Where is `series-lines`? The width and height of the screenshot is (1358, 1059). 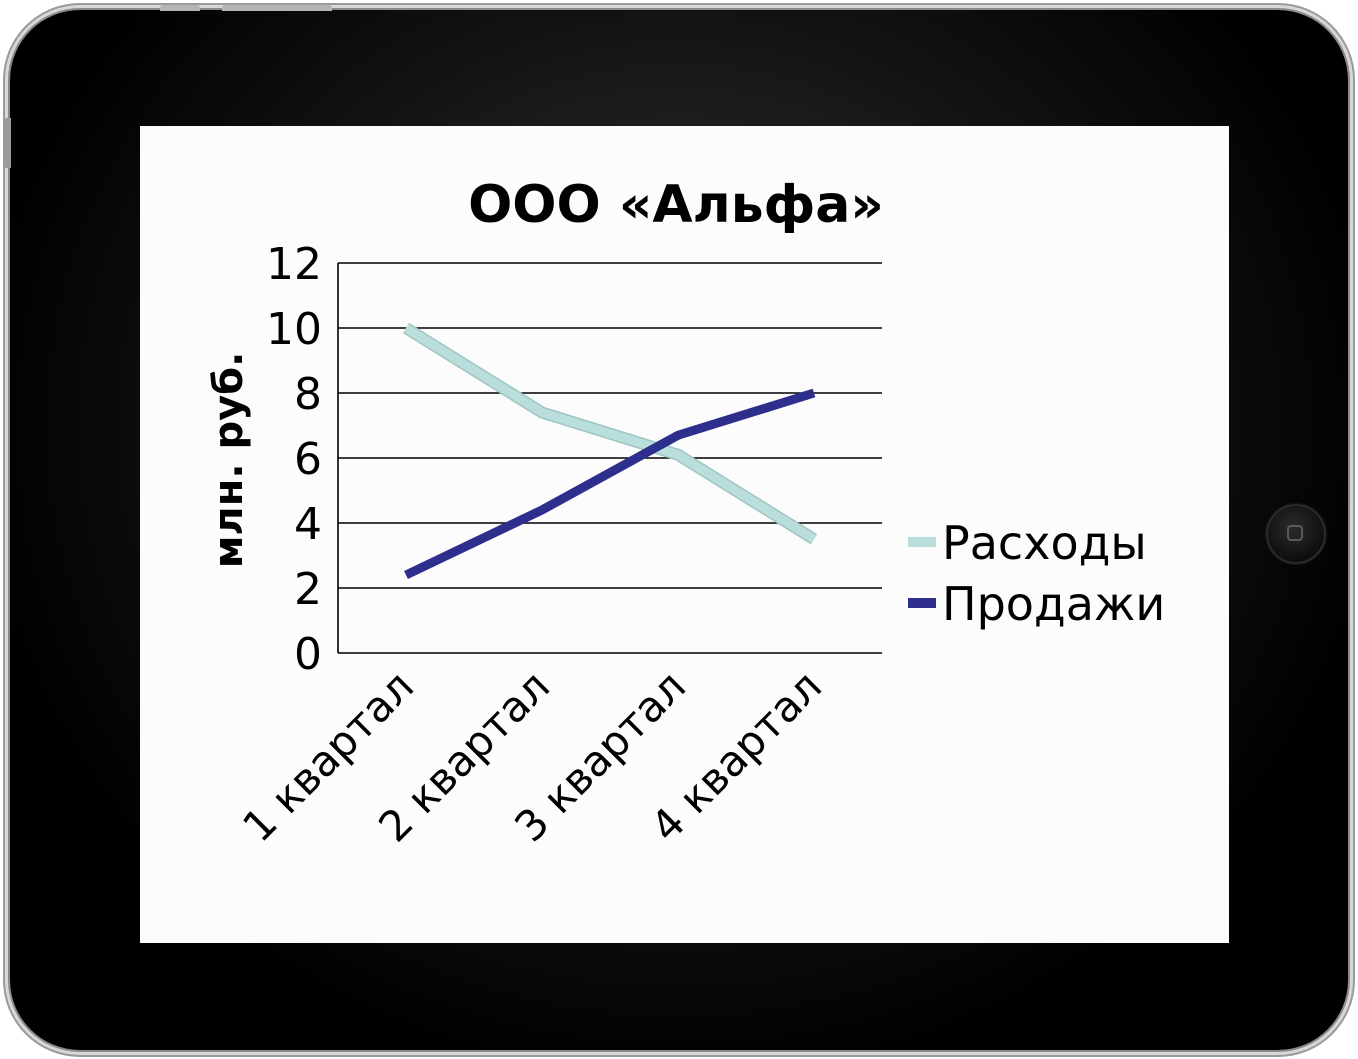 series-lines is located at coordinates (610, 451).